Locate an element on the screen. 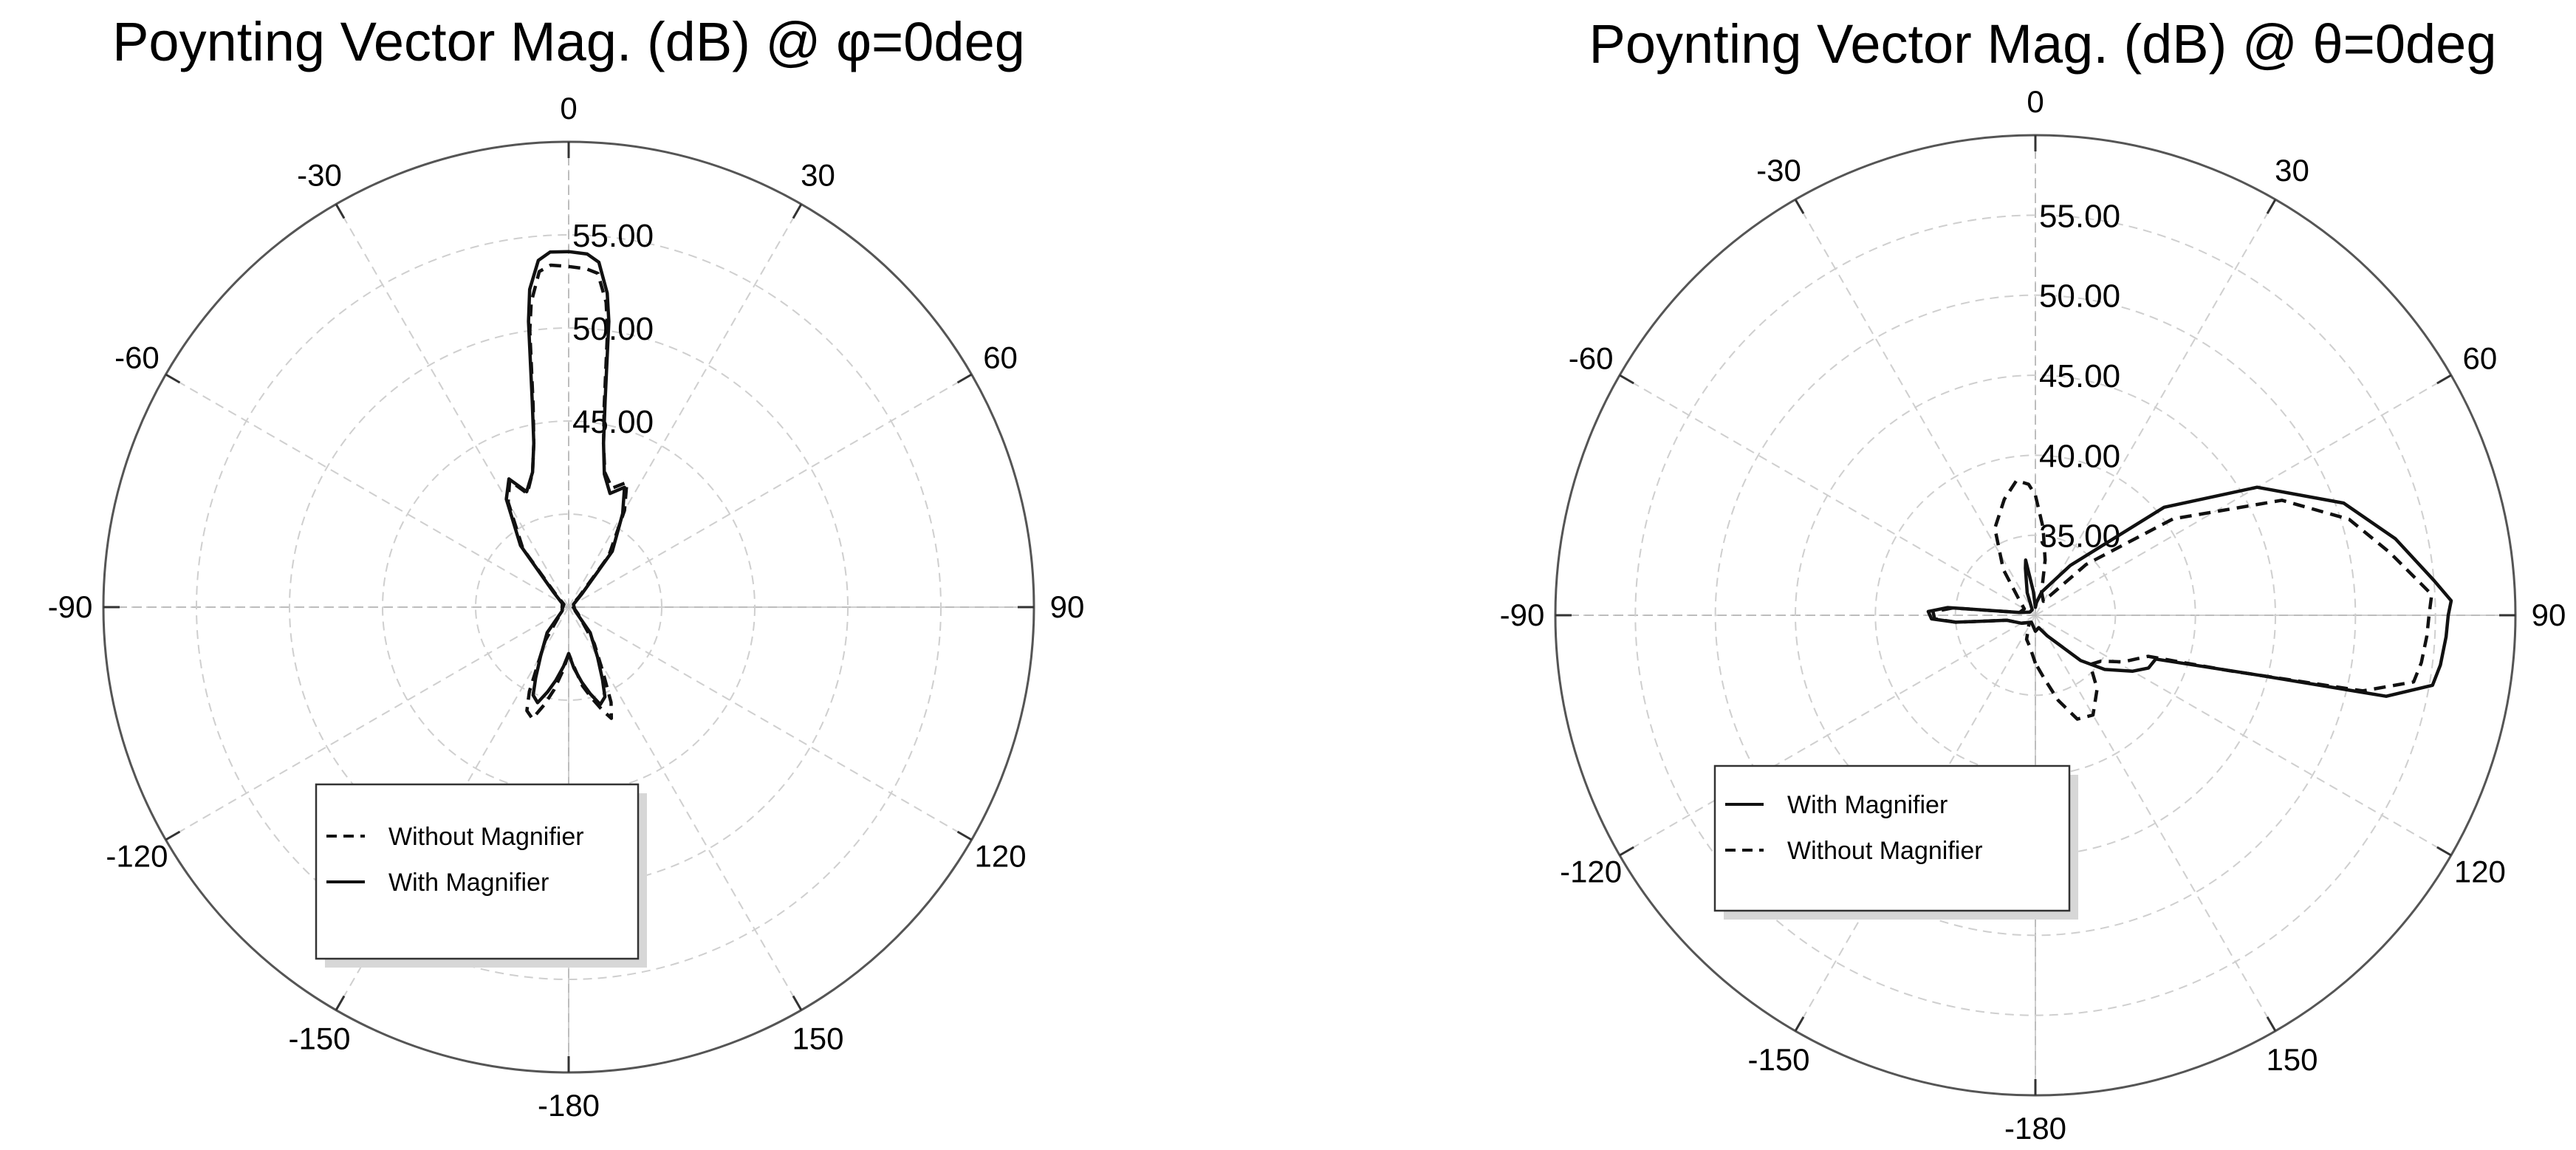 This screenshot has width=2576, height=1150. legend: With Magnifier Without Magnifier is located at coordinates (1895, 842).